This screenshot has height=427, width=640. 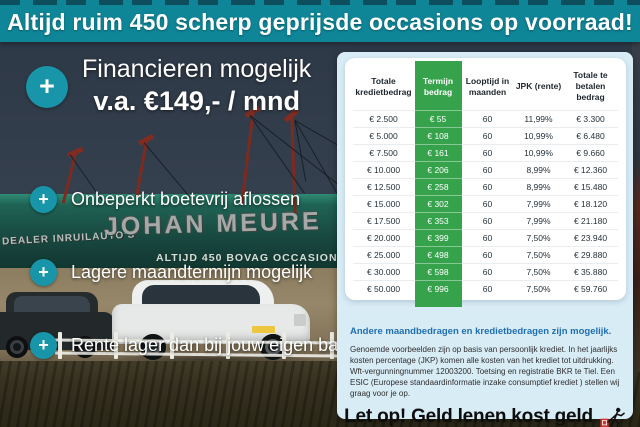 What do you see at coordinates (590, 272) in the screenshot?
I see `table-cell: € 35.880` at bounding box center [590, 272].